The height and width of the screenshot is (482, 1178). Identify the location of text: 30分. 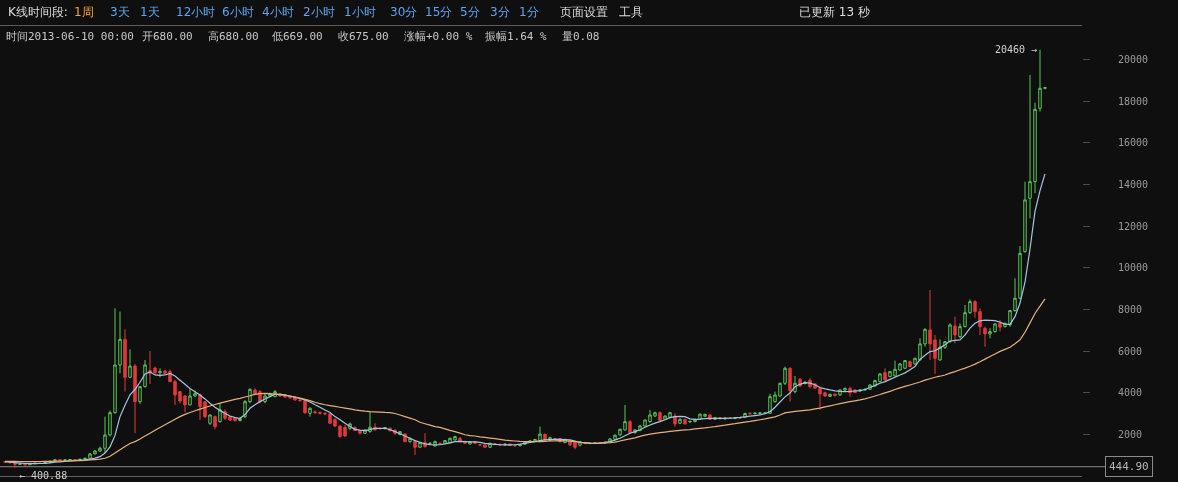
(404, 12).